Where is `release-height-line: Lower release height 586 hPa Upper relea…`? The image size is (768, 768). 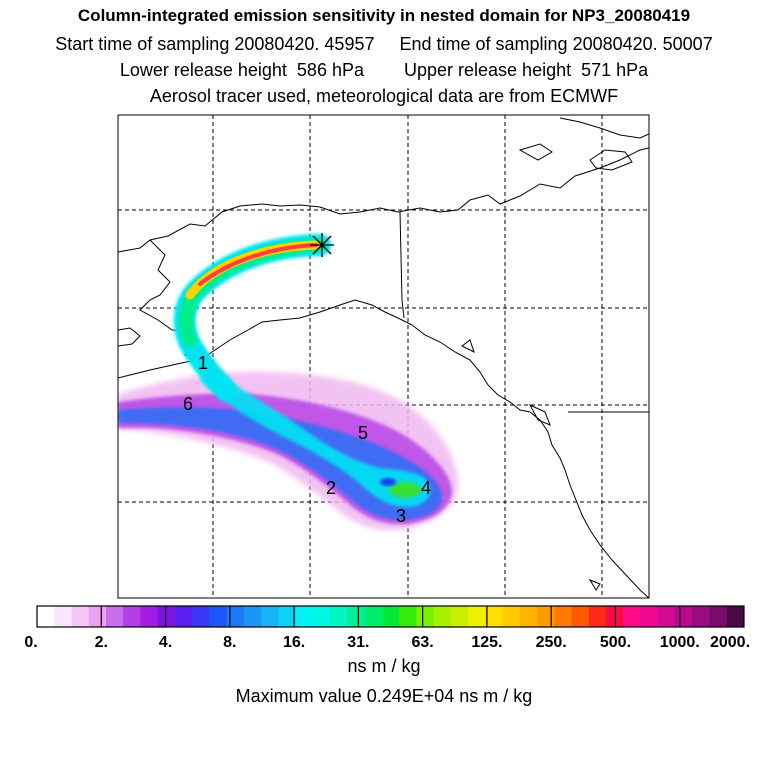
release-height-line: Lower release height 586 hPa Upper relea… is located at coordinates (384, 70).